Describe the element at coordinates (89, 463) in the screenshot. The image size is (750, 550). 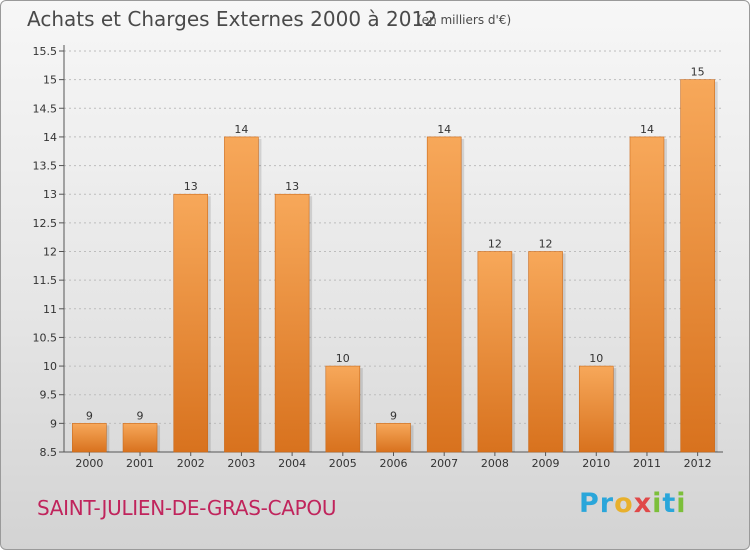
I see `x-tick-label: 2000` at that location.